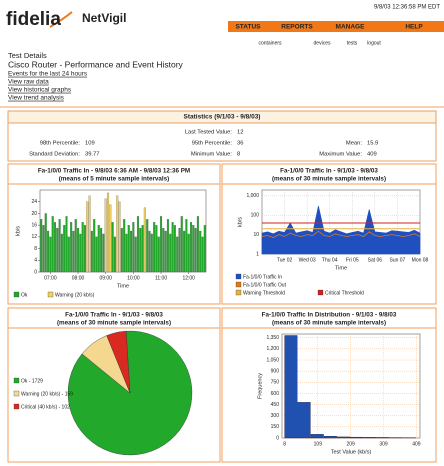 Image resolution: width=444 pixels, height=466 pixels. Describe the element at coordinates (275, 405) in the screenshot. I see `y-tick-label: 450` at that location.